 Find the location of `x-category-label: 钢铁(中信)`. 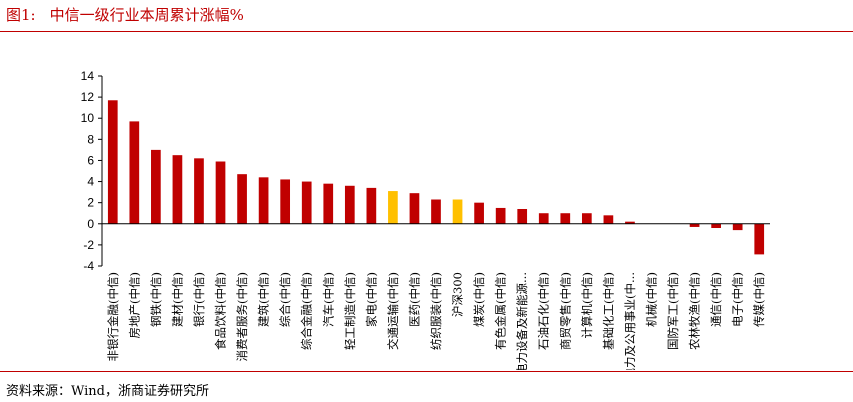

x-category-label: 钢铁(中信) is located at coordinates (156, 299).